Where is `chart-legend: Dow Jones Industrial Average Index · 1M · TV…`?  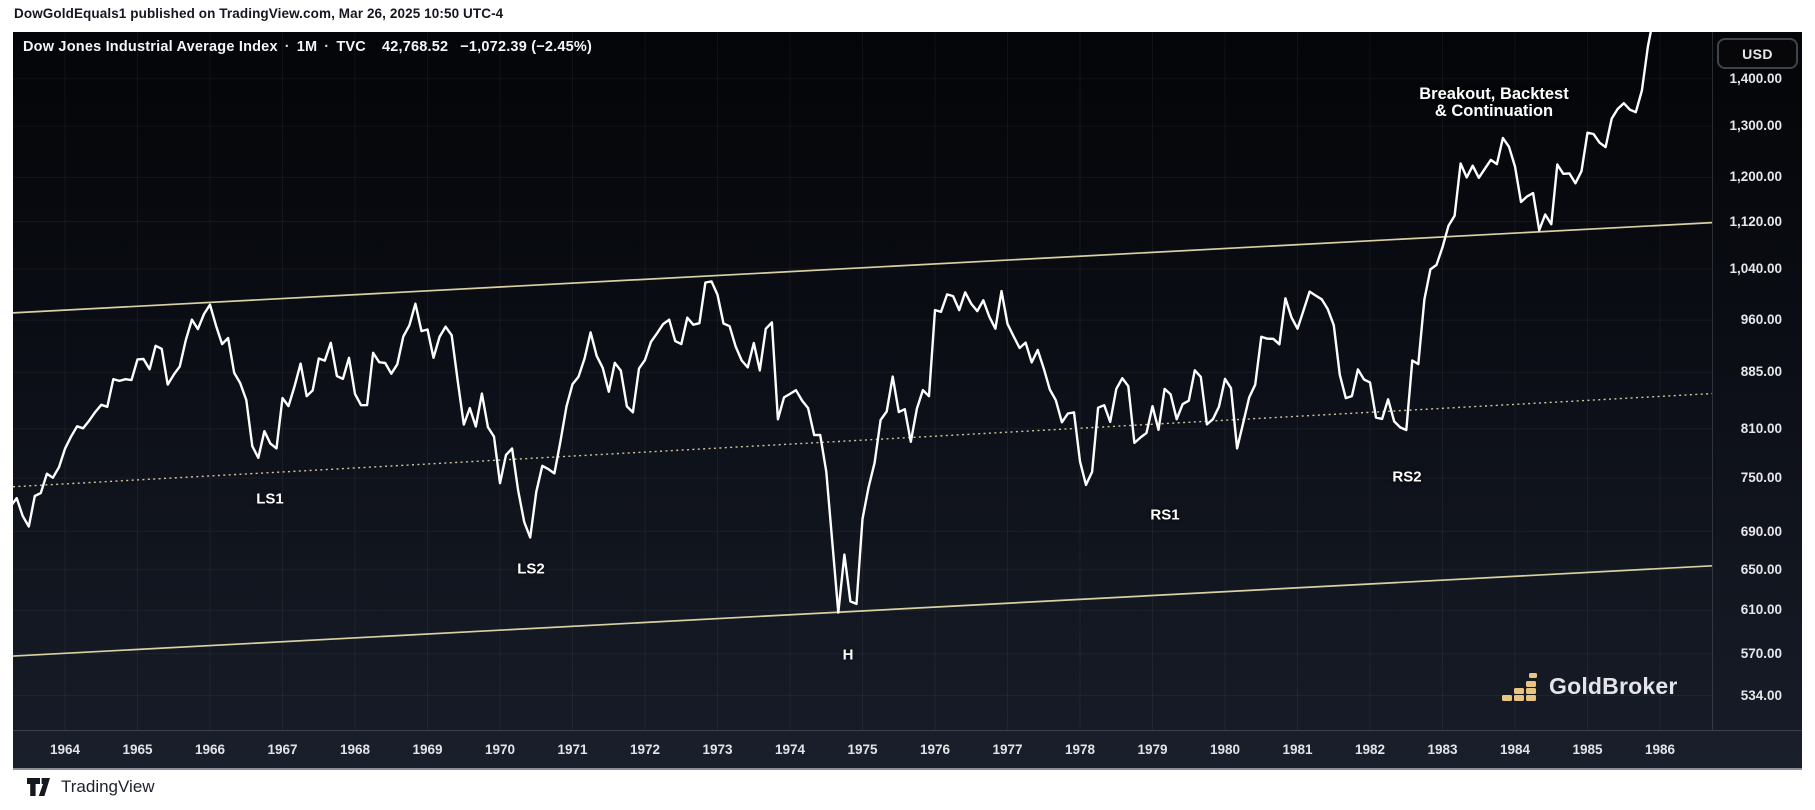 chart-legend: Dow Jones Industrial Average Index · 1M · TV… is located at coordinates (307, 47).